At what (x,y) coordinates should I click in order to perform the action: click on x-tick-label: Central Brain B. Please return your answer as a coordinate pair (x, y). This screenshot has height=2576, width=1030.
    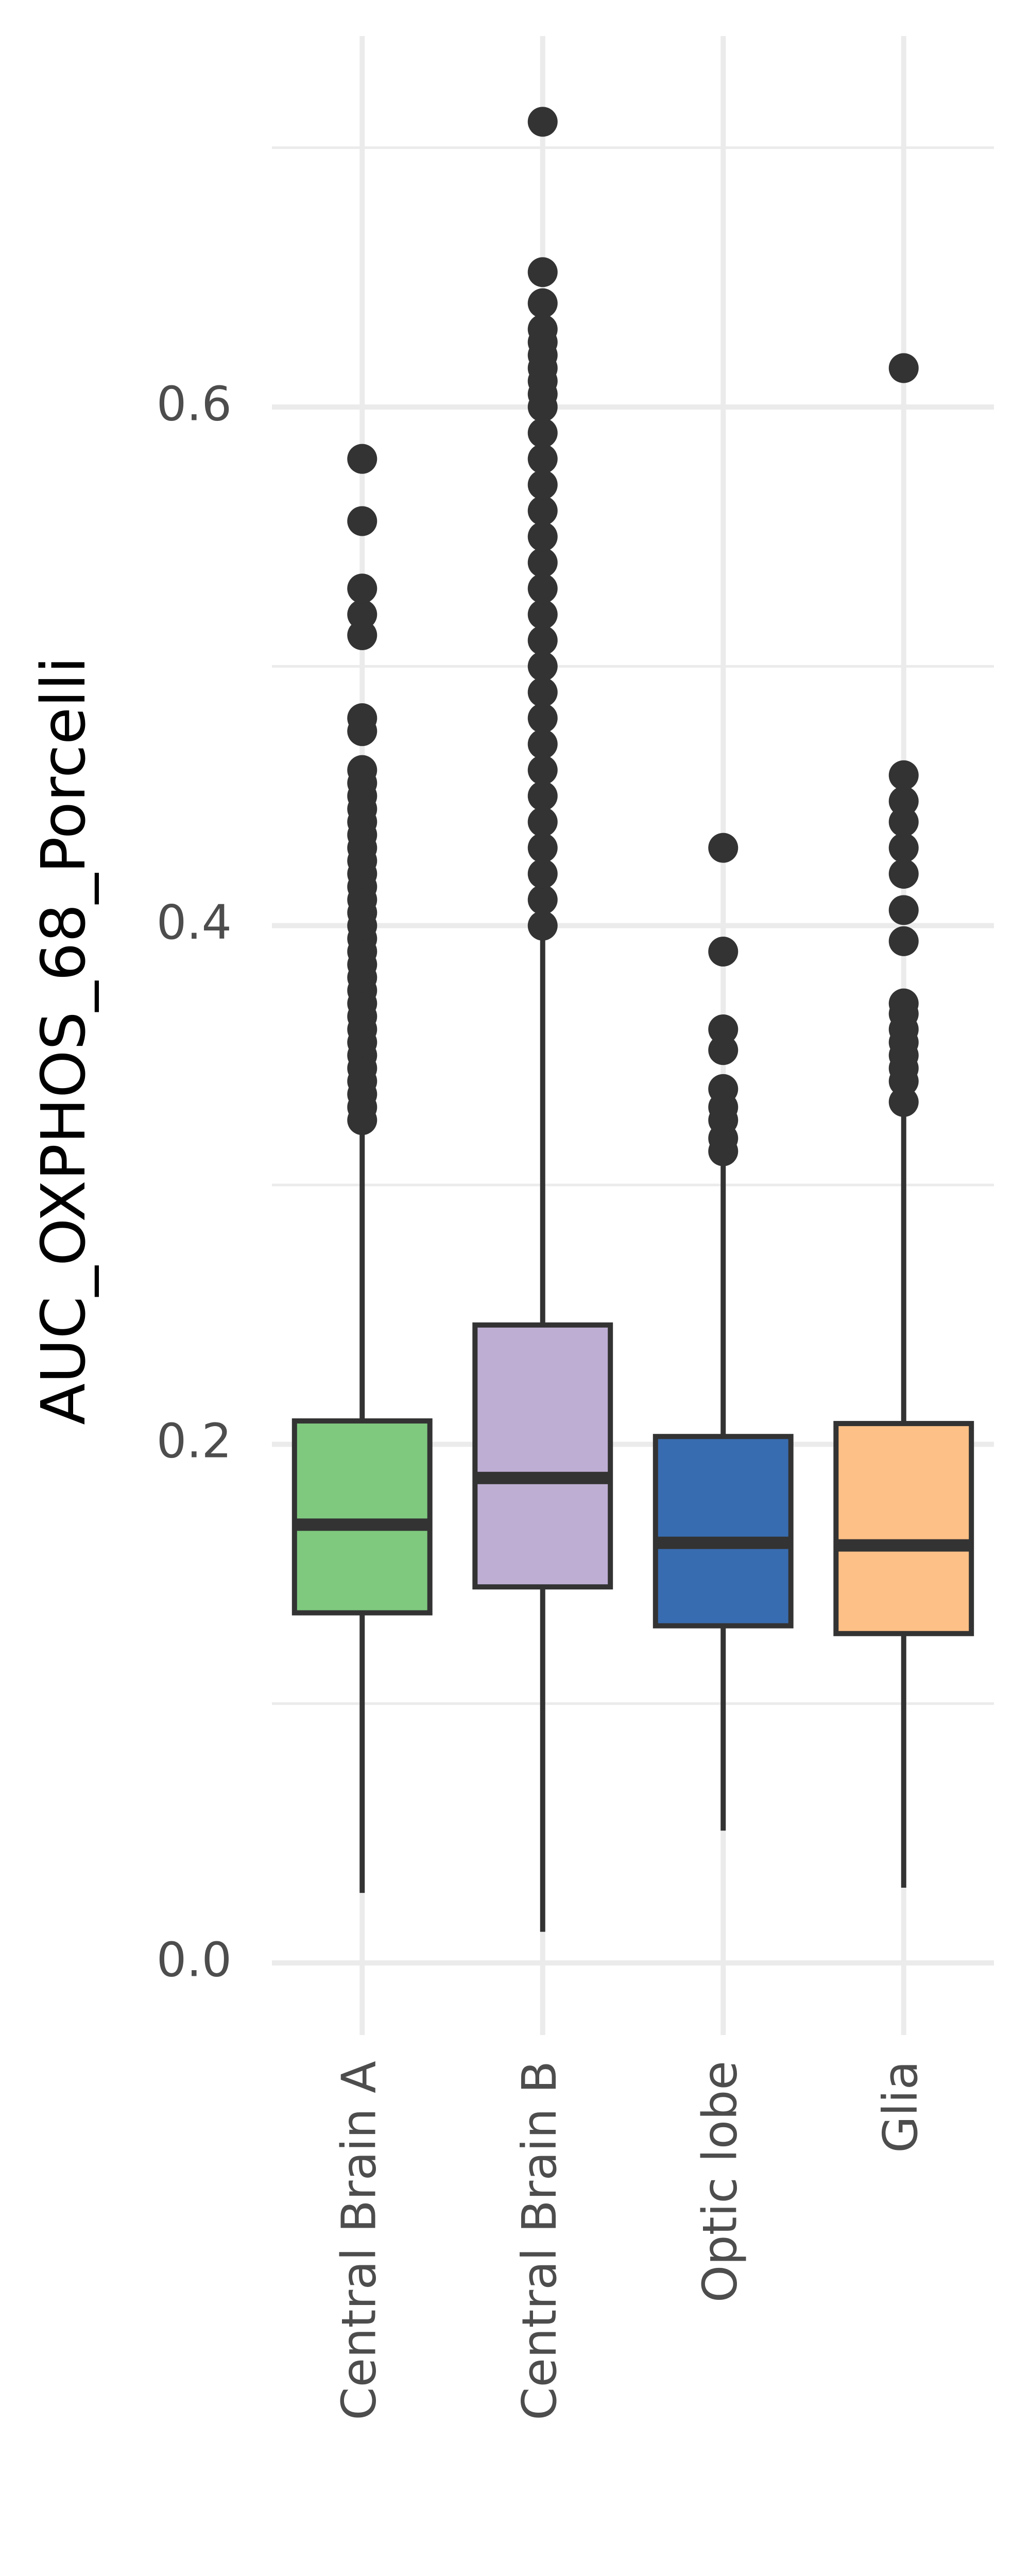
    Looking at the image, I should click on (540, 2240).